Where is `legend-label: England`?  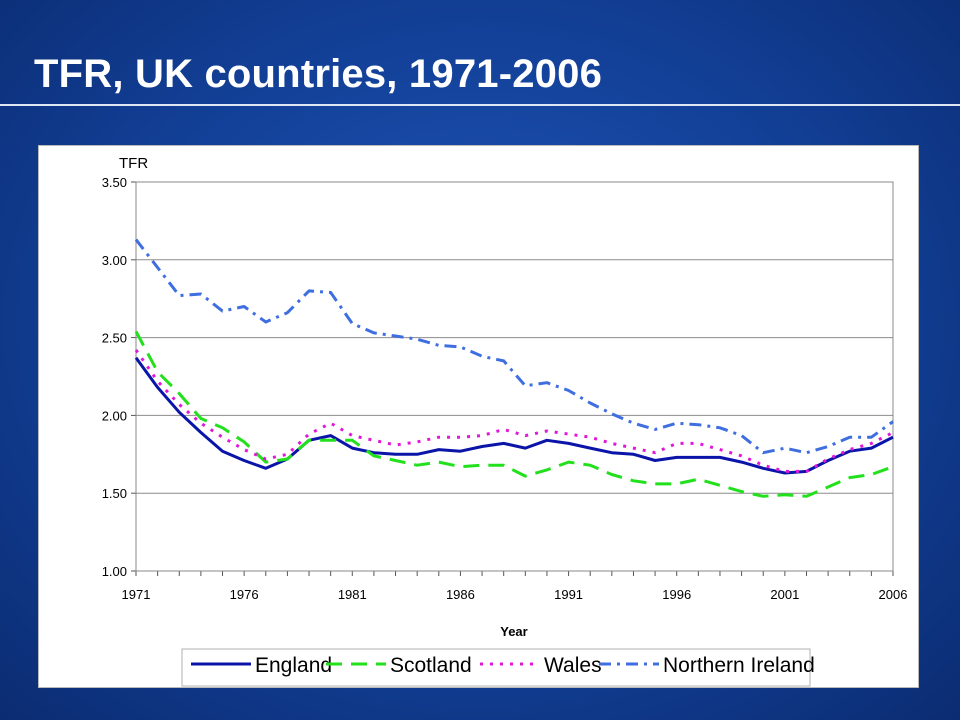
legend-label: England is located at coordinates (293, 665).